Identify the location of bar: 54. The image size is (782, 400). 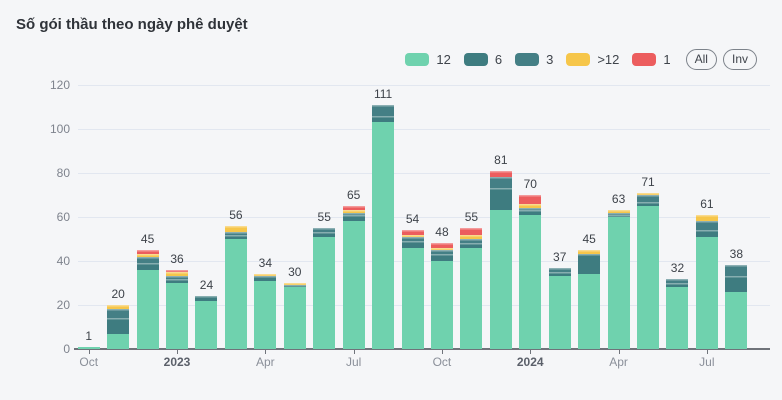
(412, 280).